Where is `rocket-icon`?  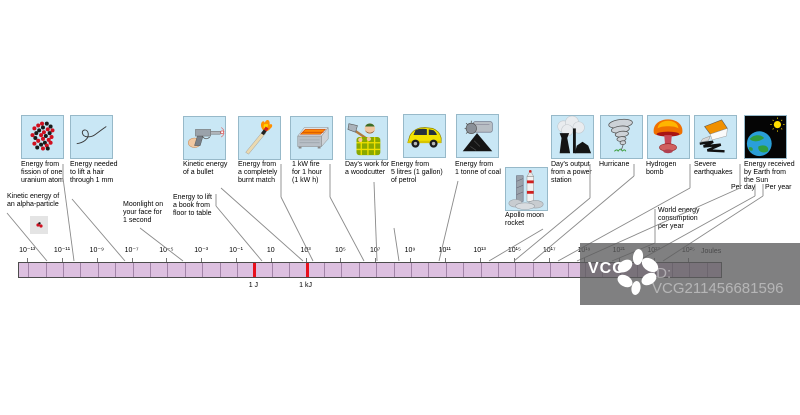 rocket-icon is located at coordinates (526, 189).